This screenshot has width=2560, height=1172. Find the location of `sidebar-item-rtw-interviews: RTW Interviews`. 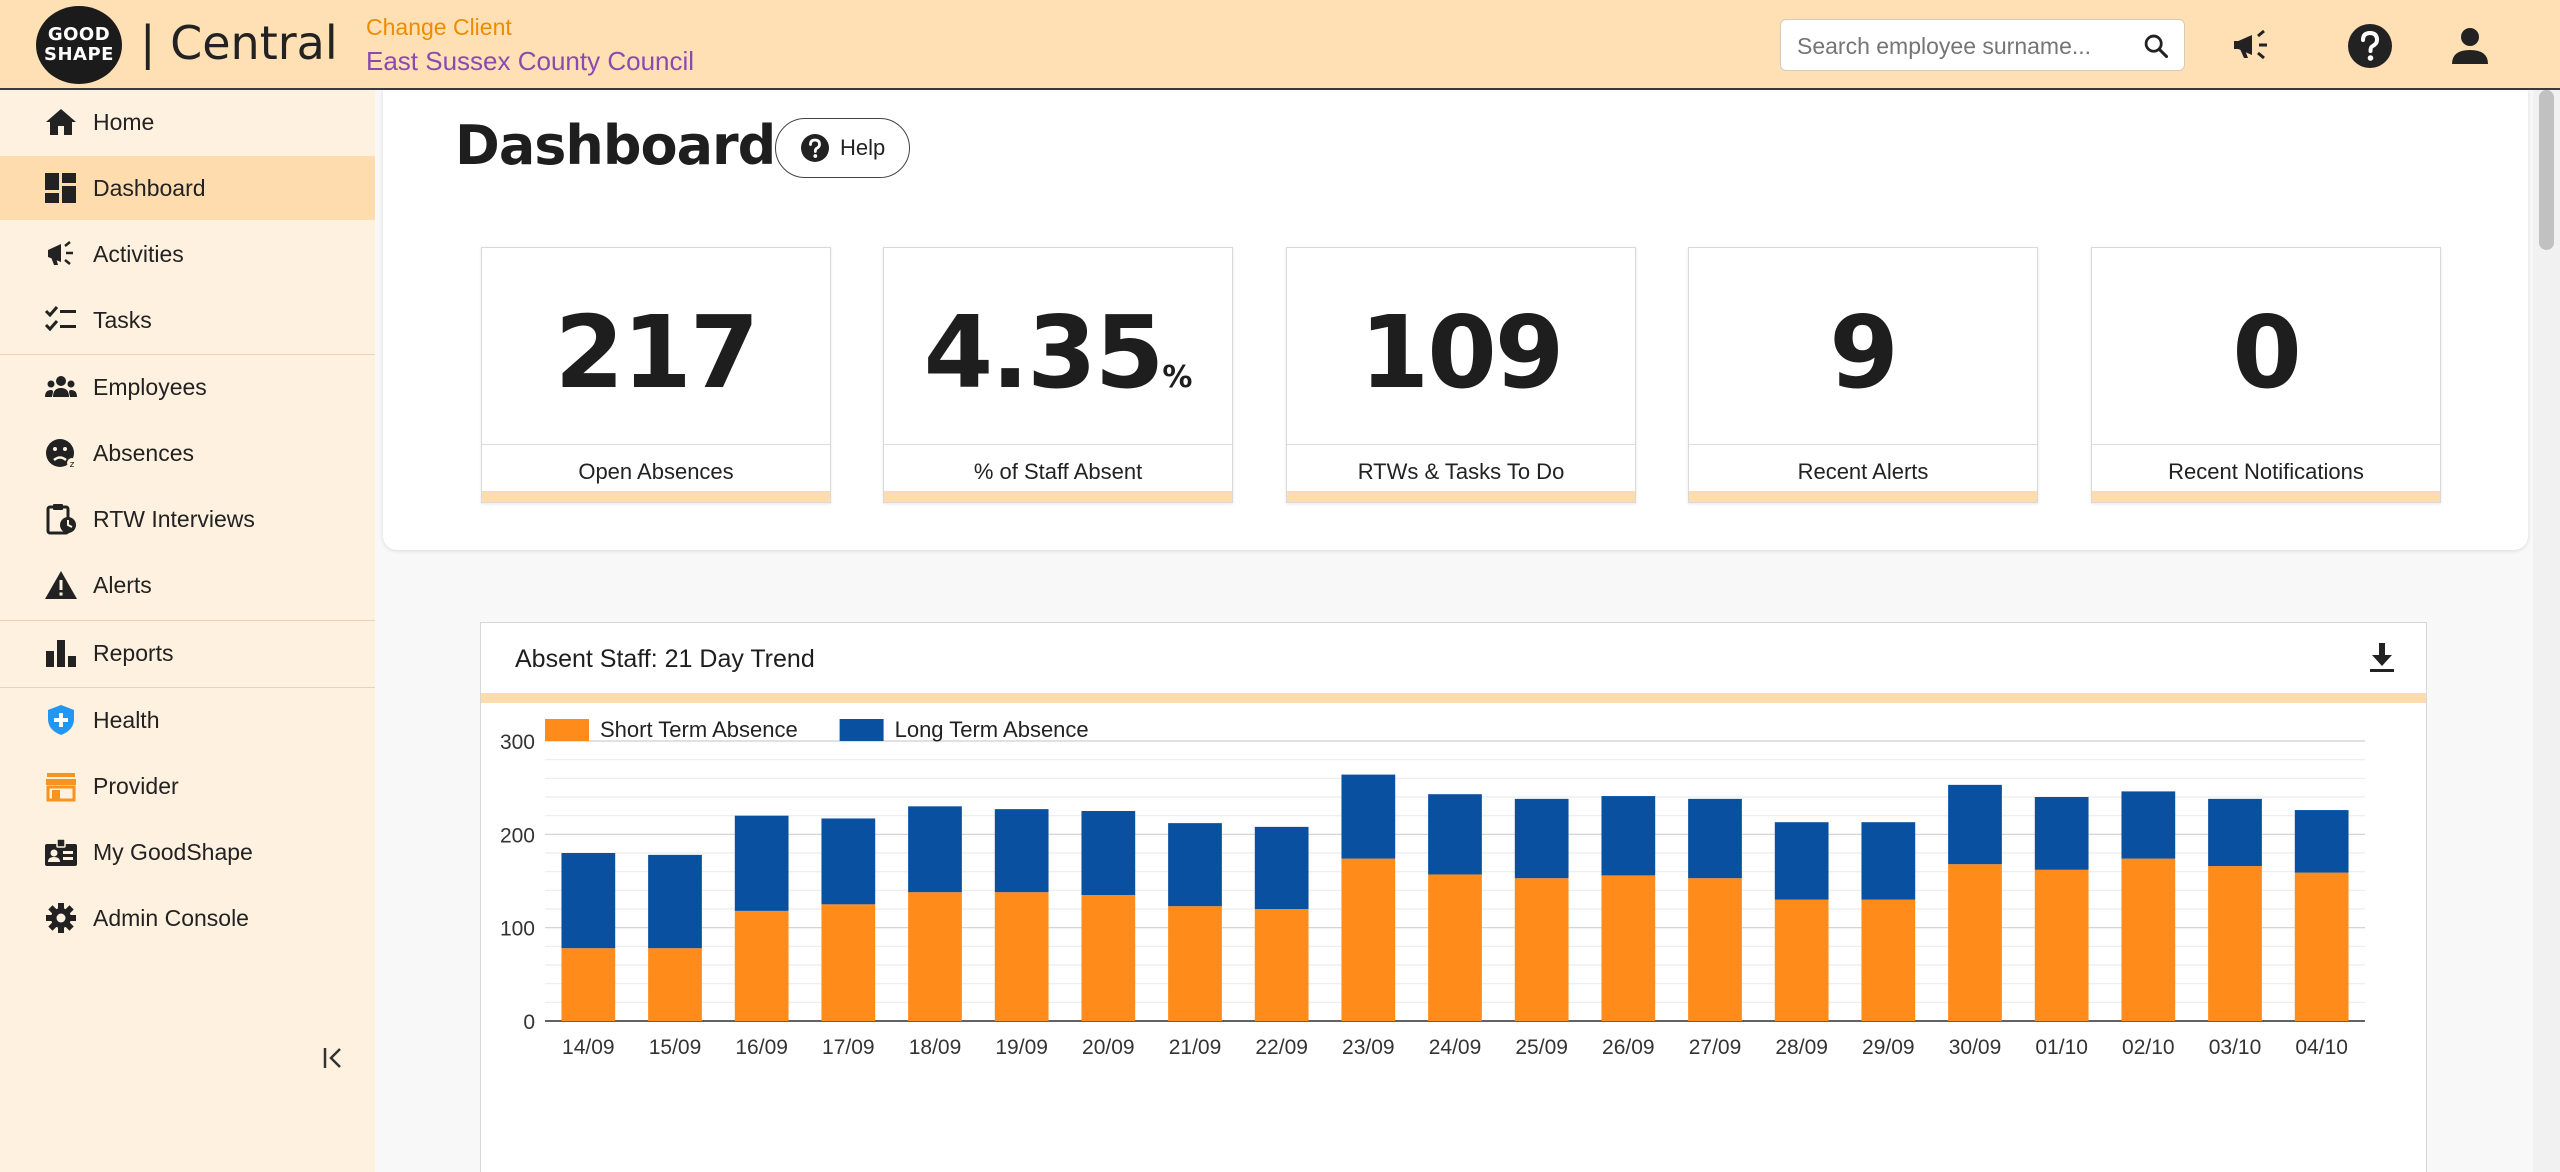

sidebar-item-rtw-interviews: RTW Interviews is located at coordinates (187, 519).